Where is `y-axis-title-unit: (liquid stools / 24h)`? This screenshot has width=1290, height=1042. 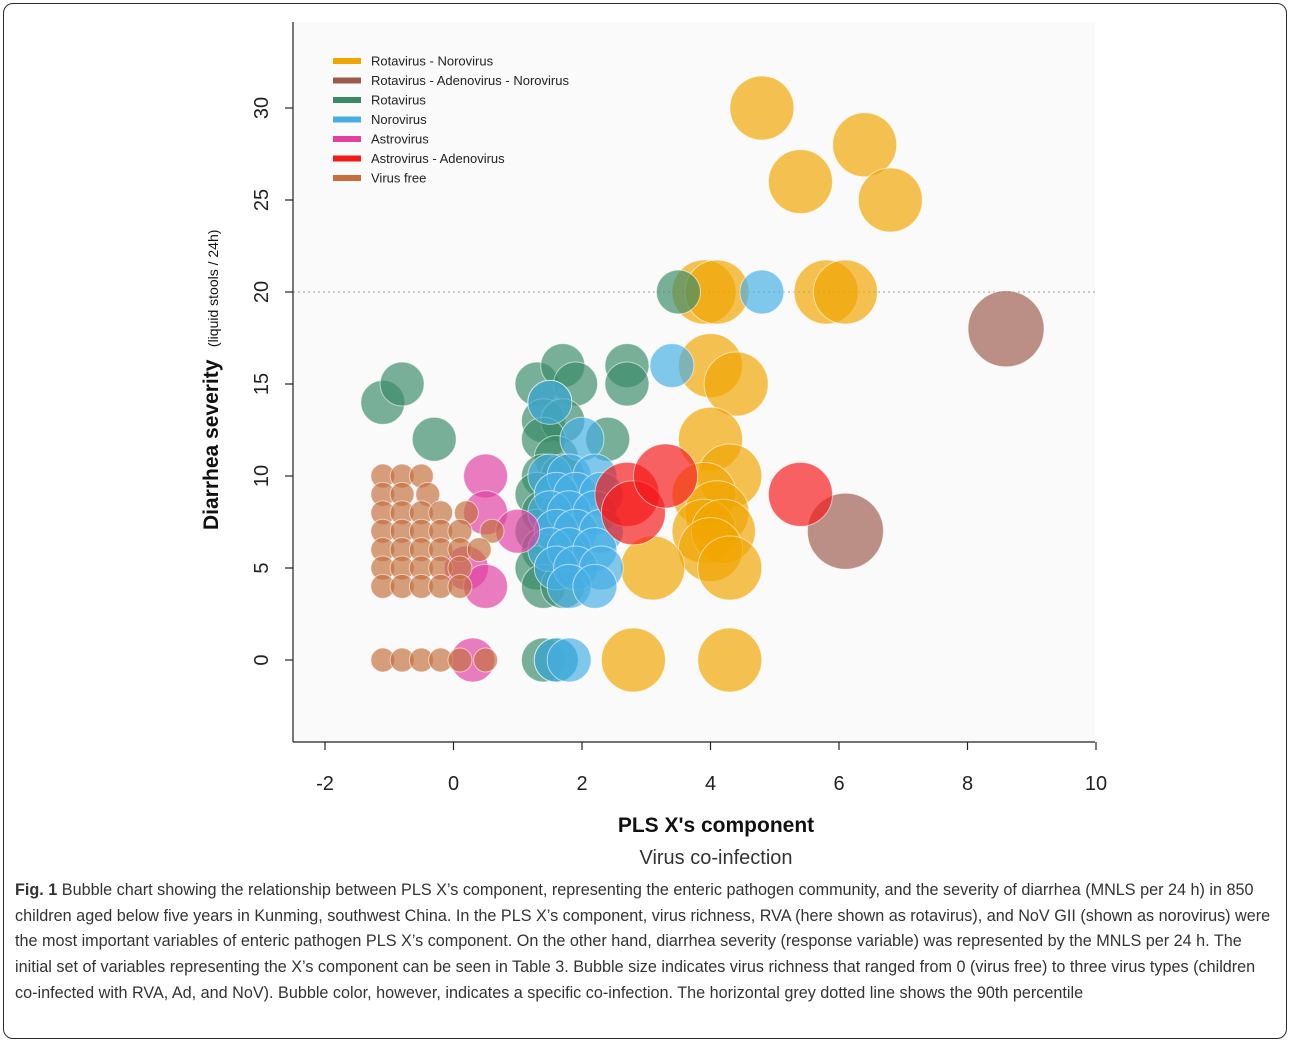
y-axis-title-unit: (liquid stools / 24h) is located at coordinates (213, 289).